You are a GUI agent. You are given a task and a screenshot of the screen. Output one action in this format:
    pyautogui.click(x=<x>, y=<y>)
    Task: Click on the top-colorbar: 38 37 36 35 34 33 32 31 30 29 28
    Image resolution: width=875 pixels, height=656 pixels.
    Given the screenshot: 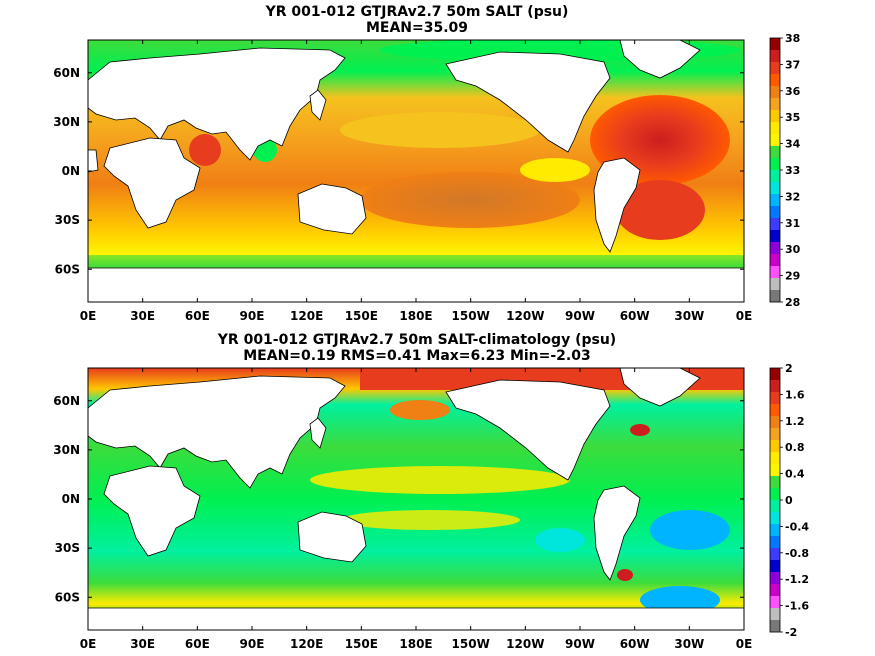 What is the action you would take?
    pyautogui.click(x=785, y=170)
    